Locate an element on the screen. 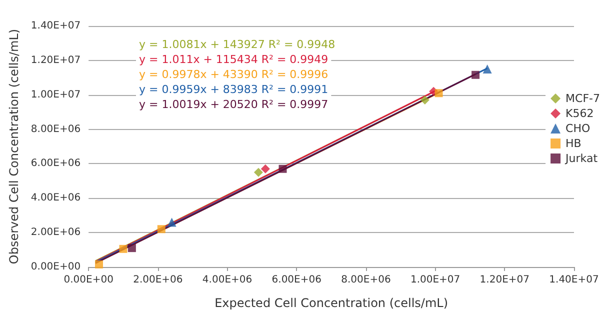  y-tick-label: 0.00E+00 is located at coordinates (55, 267).